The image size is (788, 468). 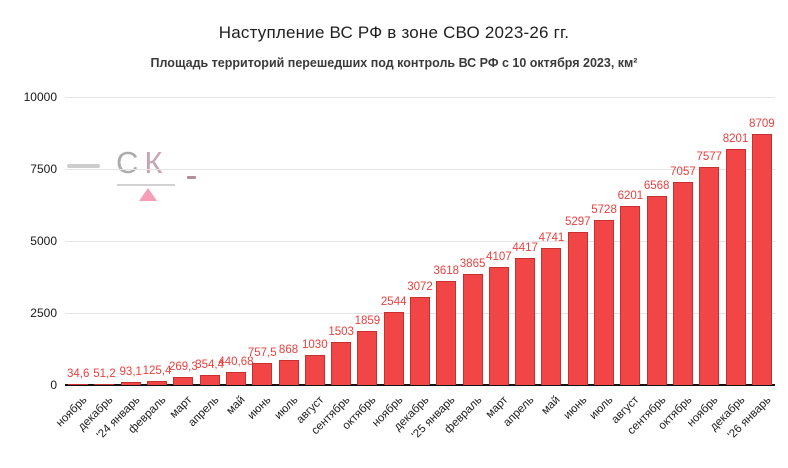 I want to click on bar-value-label: 757,5, so click(x=262, y=353).